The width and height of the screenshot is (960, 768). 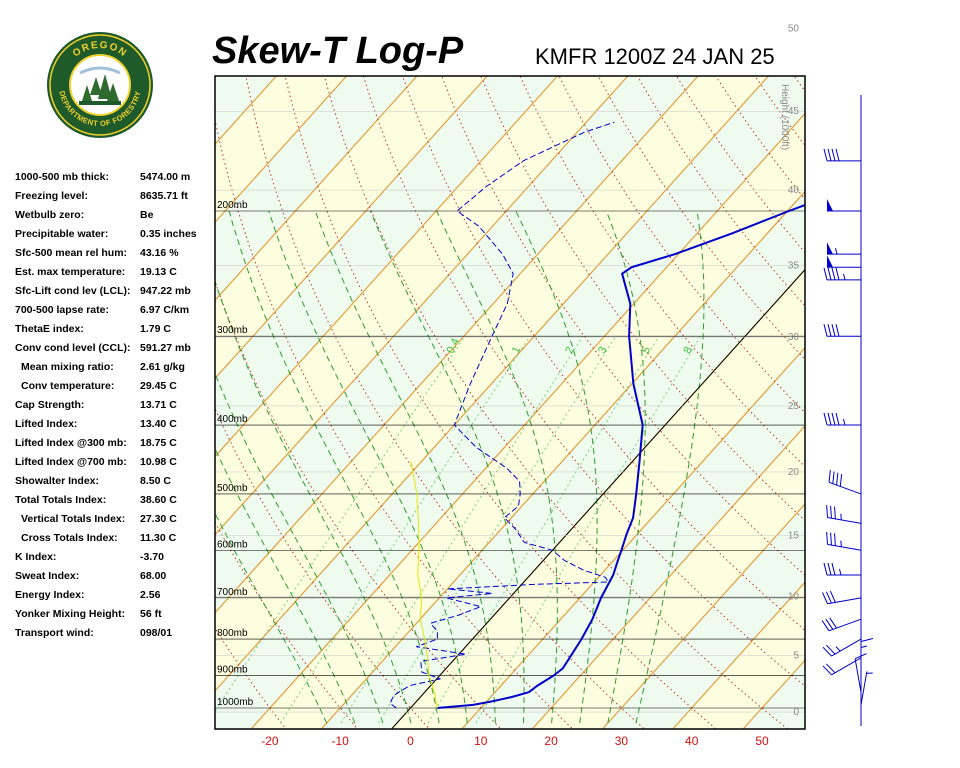 I want to click on index-value: 13.71 C, so click(x=158, y=405).